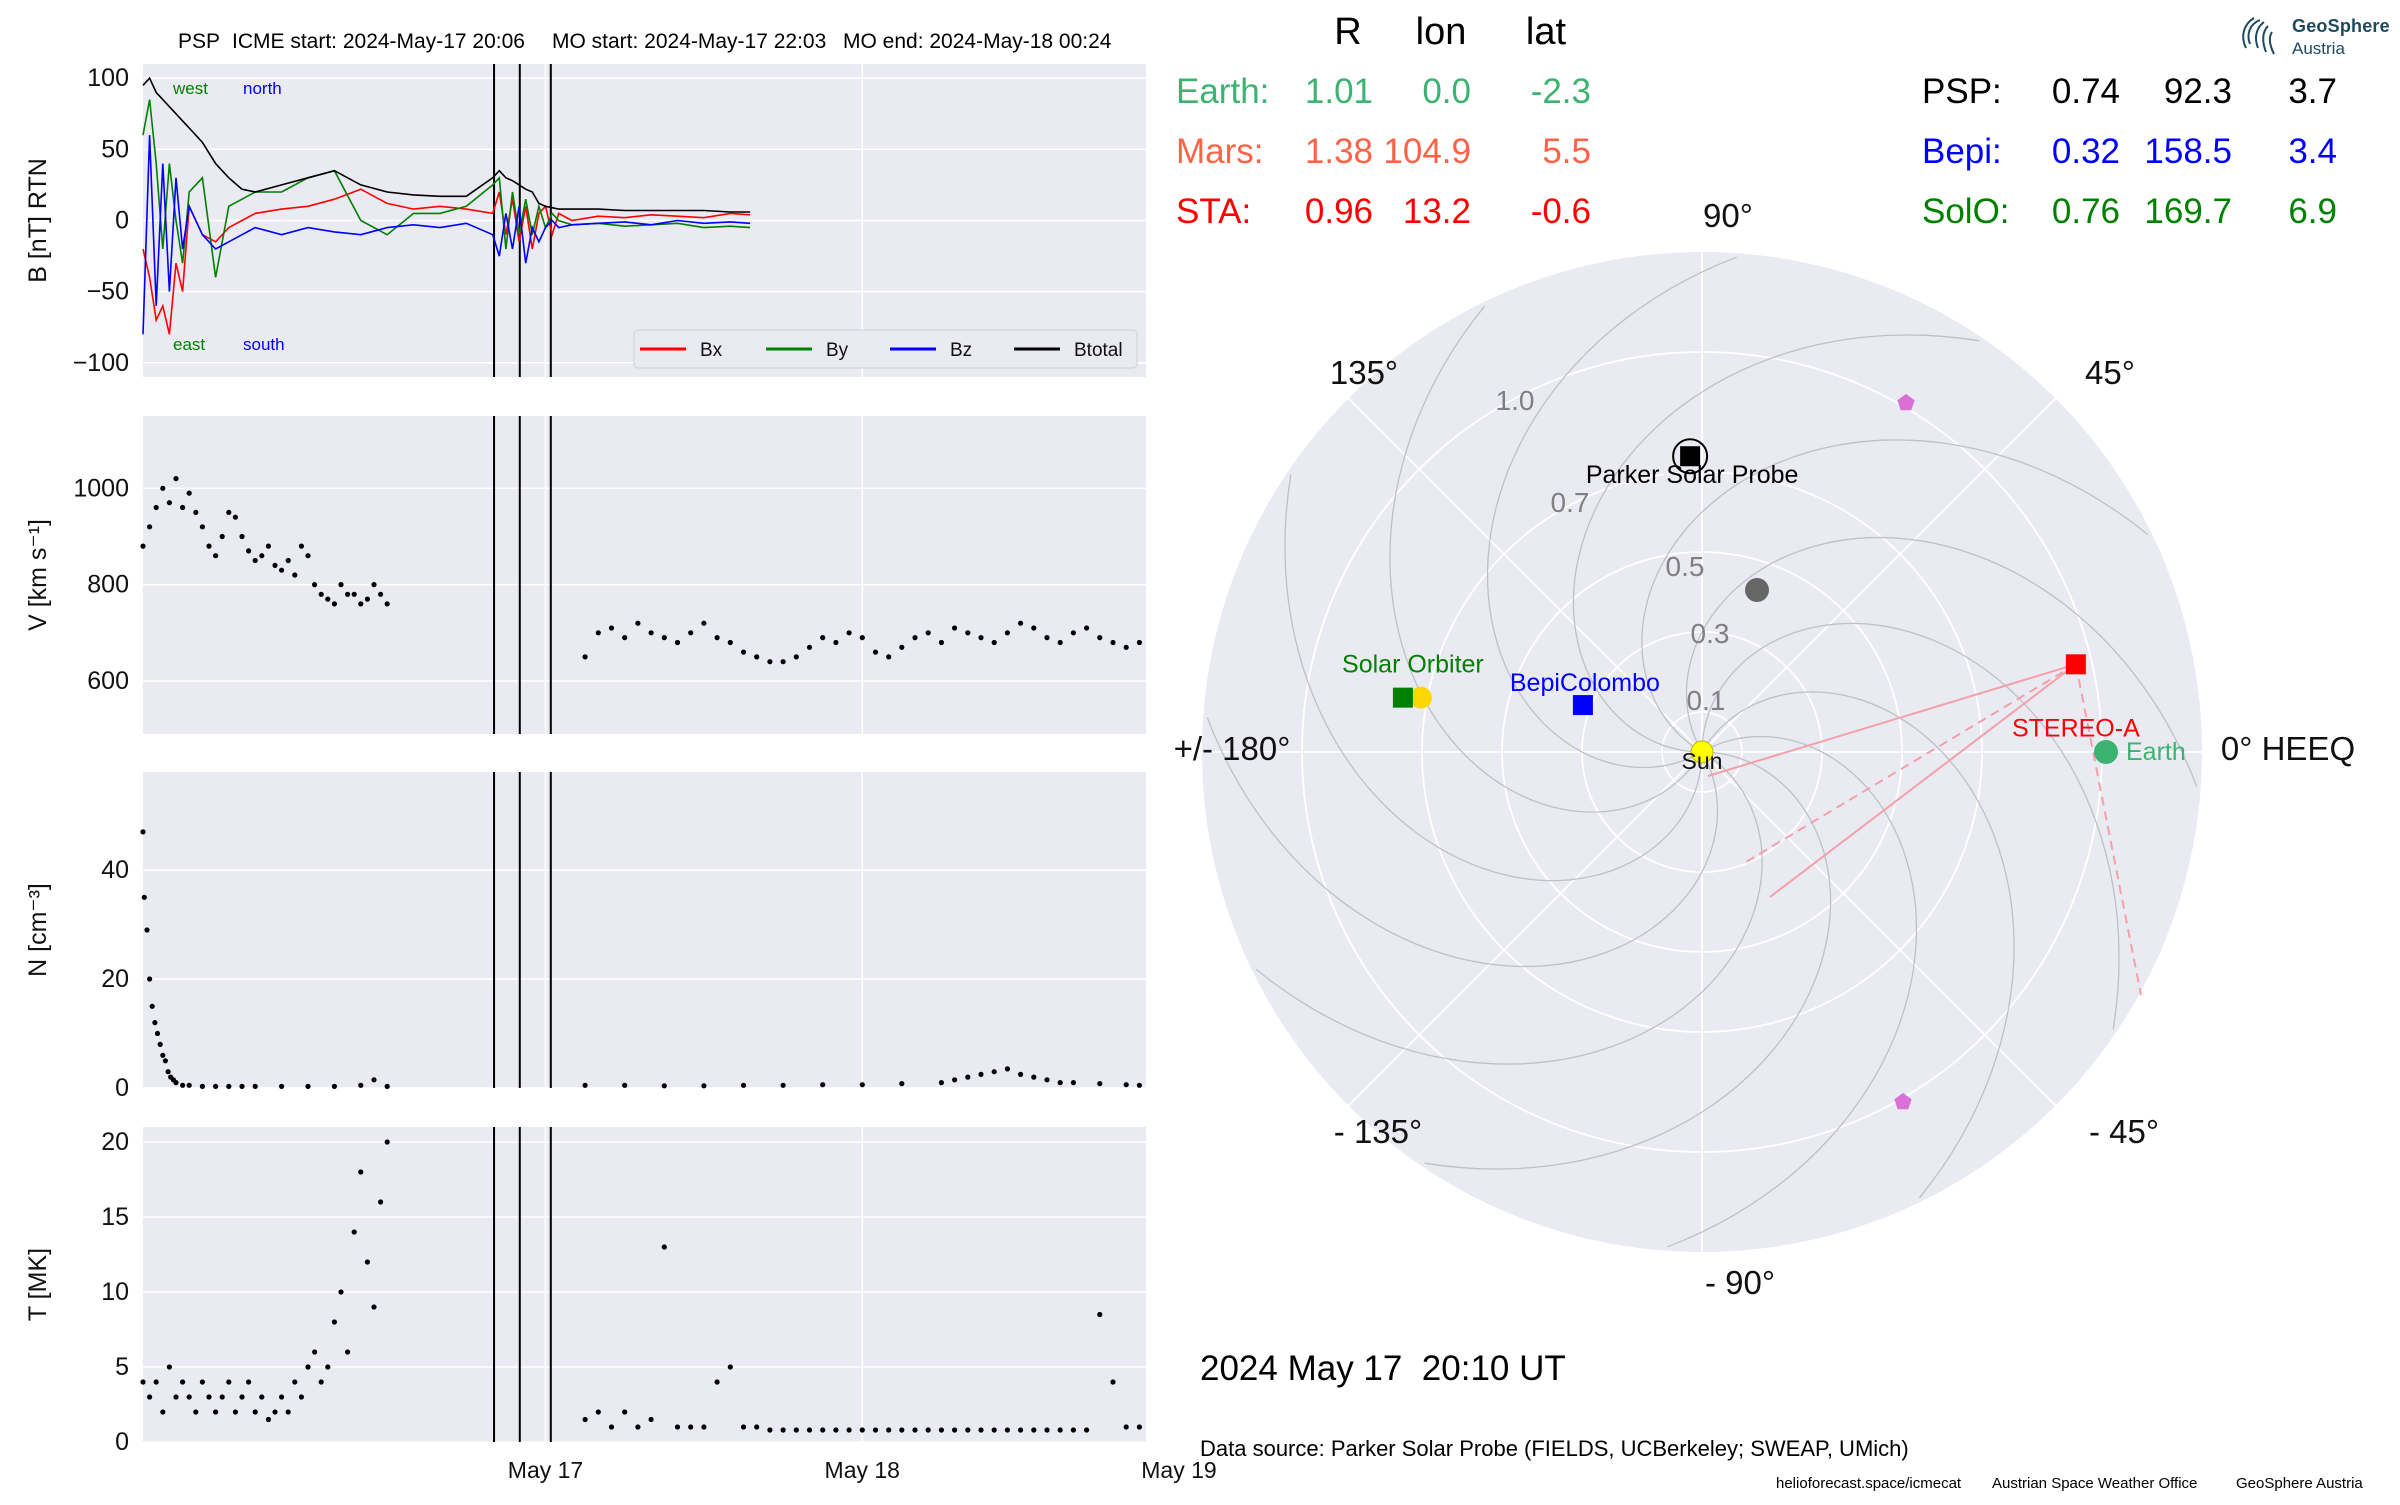 The height and width of the screenshot is (1505, 2400). Describe the element at coordinates (108, 585) in the screenshot. I see `y-tick-label: 800` at that location.